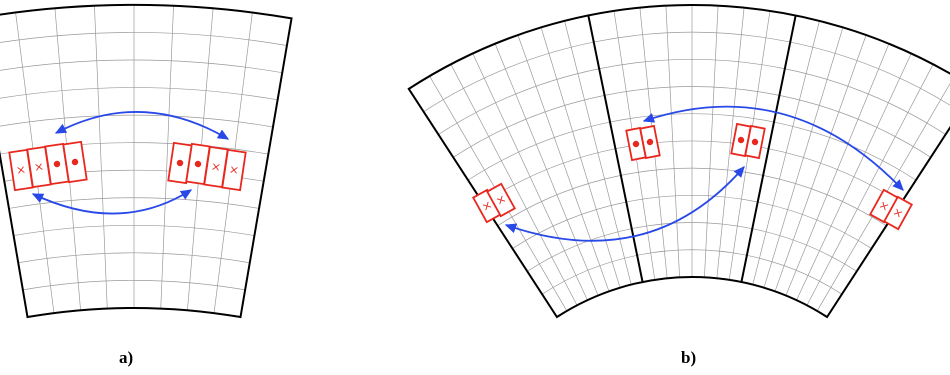 This screenshot has height=375, width=950. Describe the element at coordinates (615, 149) in the screenshot. I see `block-interface` at that location.